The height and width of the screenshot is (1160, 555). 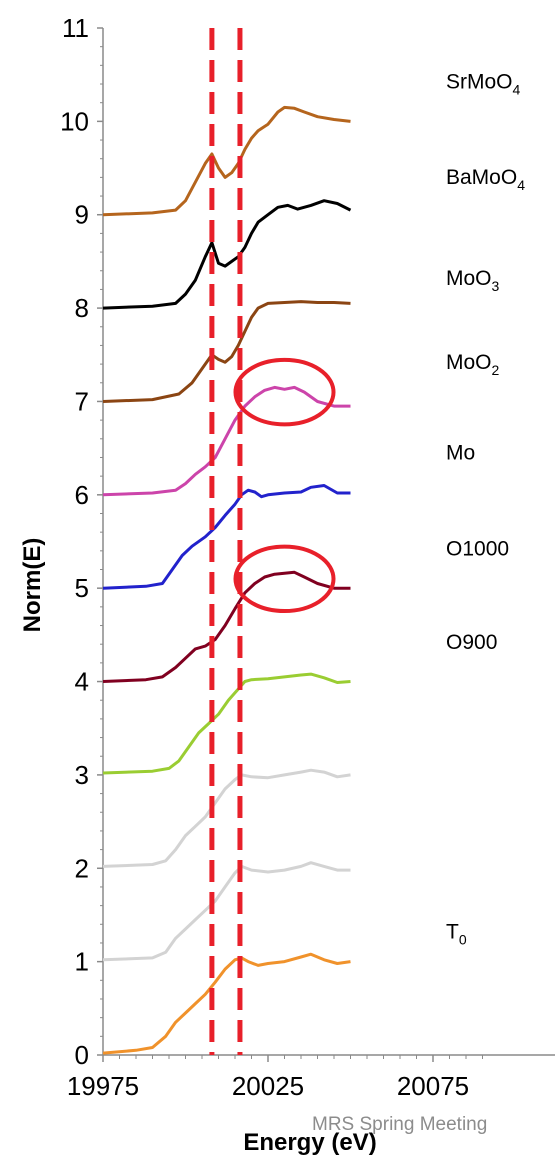 I want to click on series-line-moo3, so click(x=226, y=351).